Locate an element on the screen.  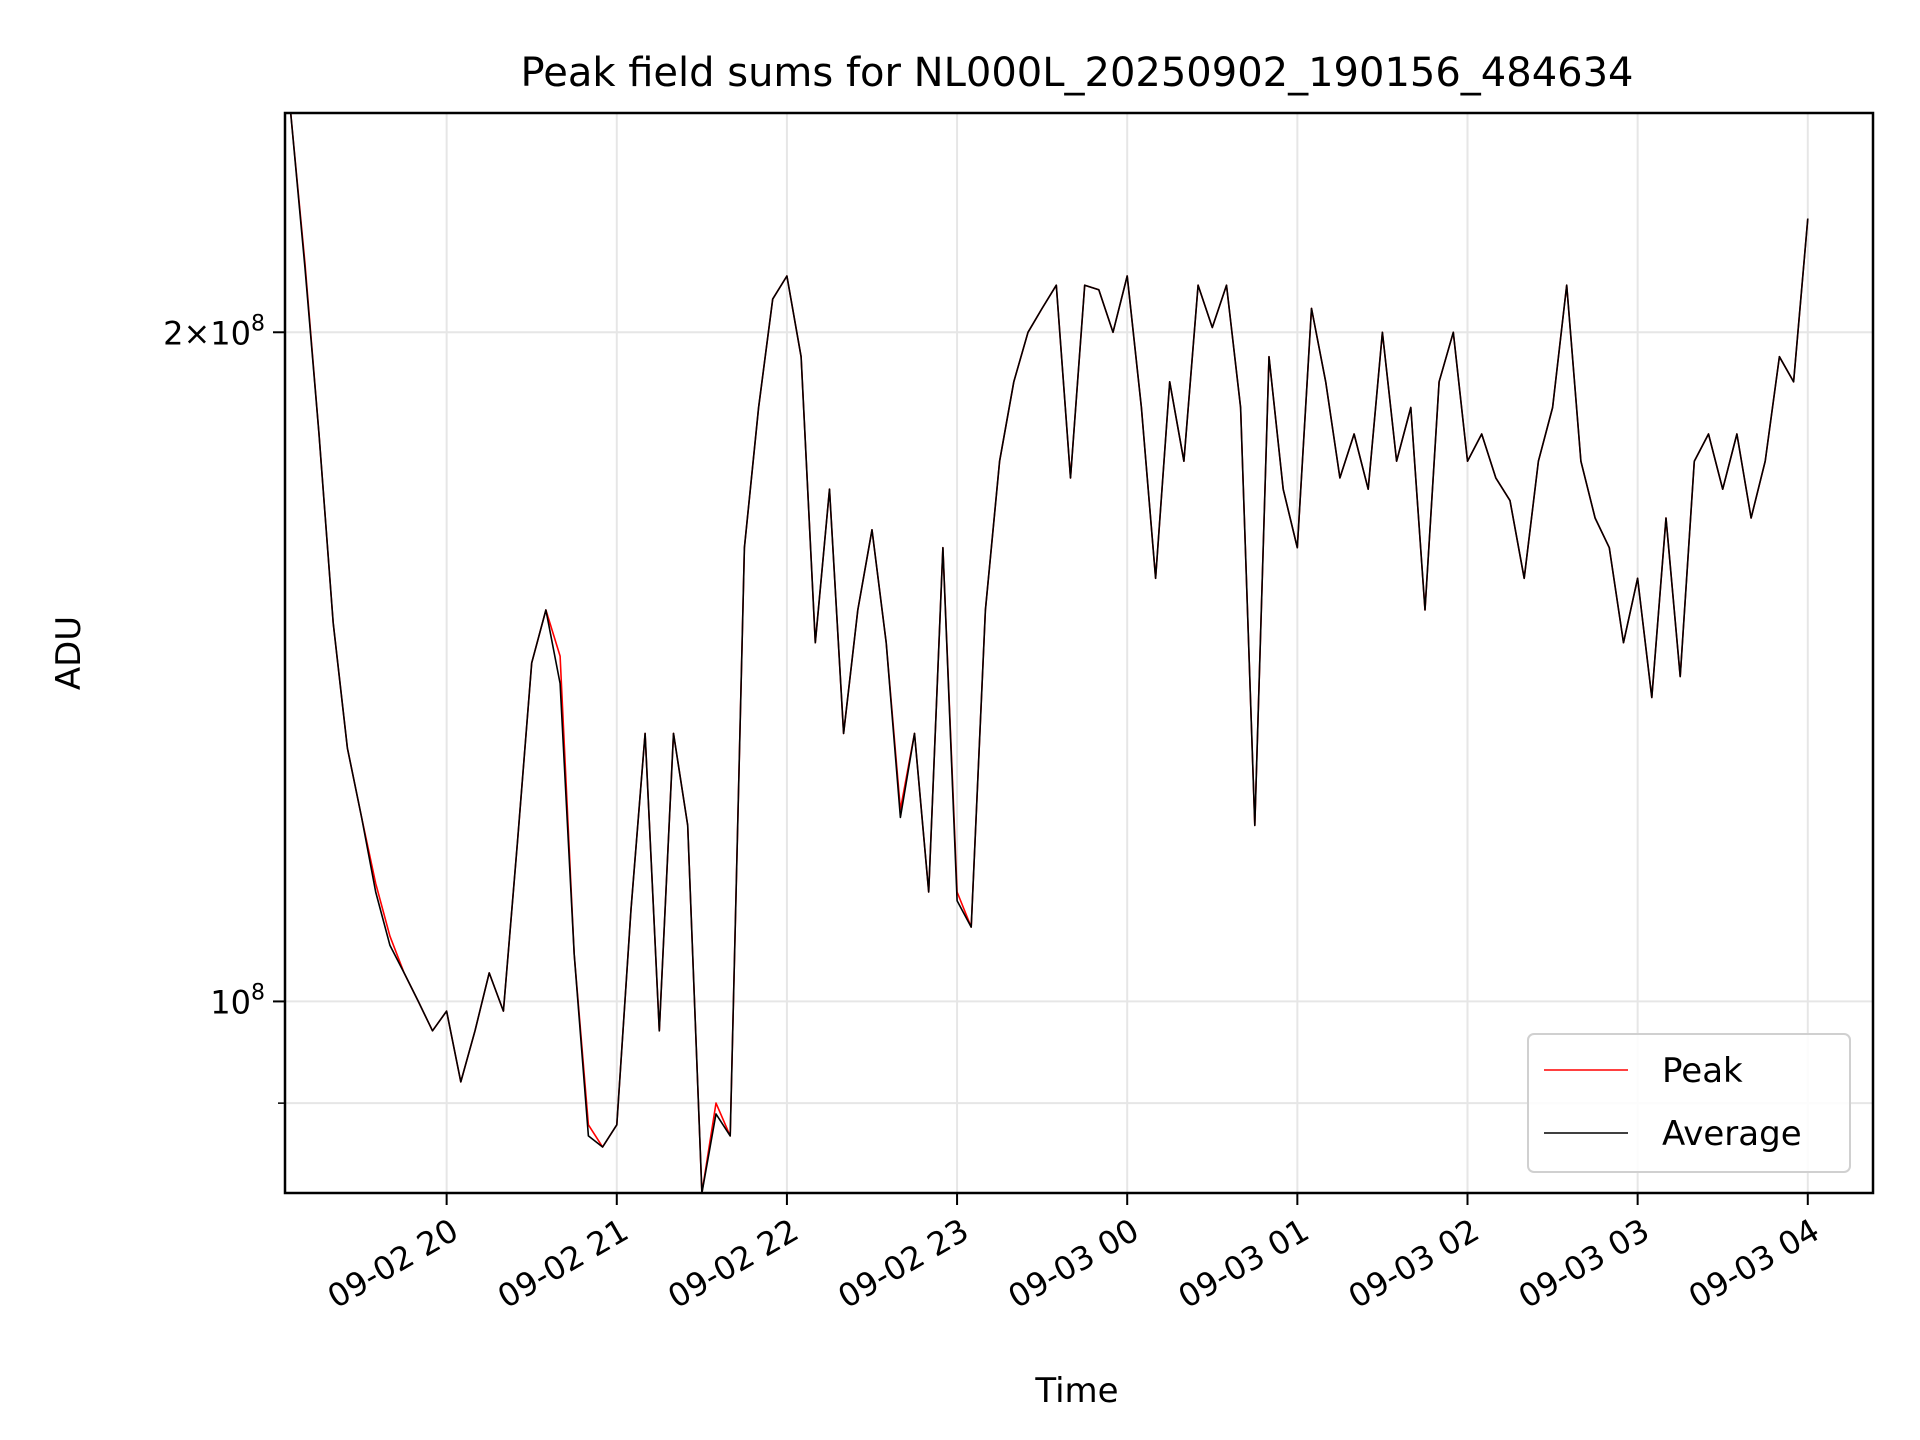
legend: Peak Average is located at coordinates (1689, 1103).